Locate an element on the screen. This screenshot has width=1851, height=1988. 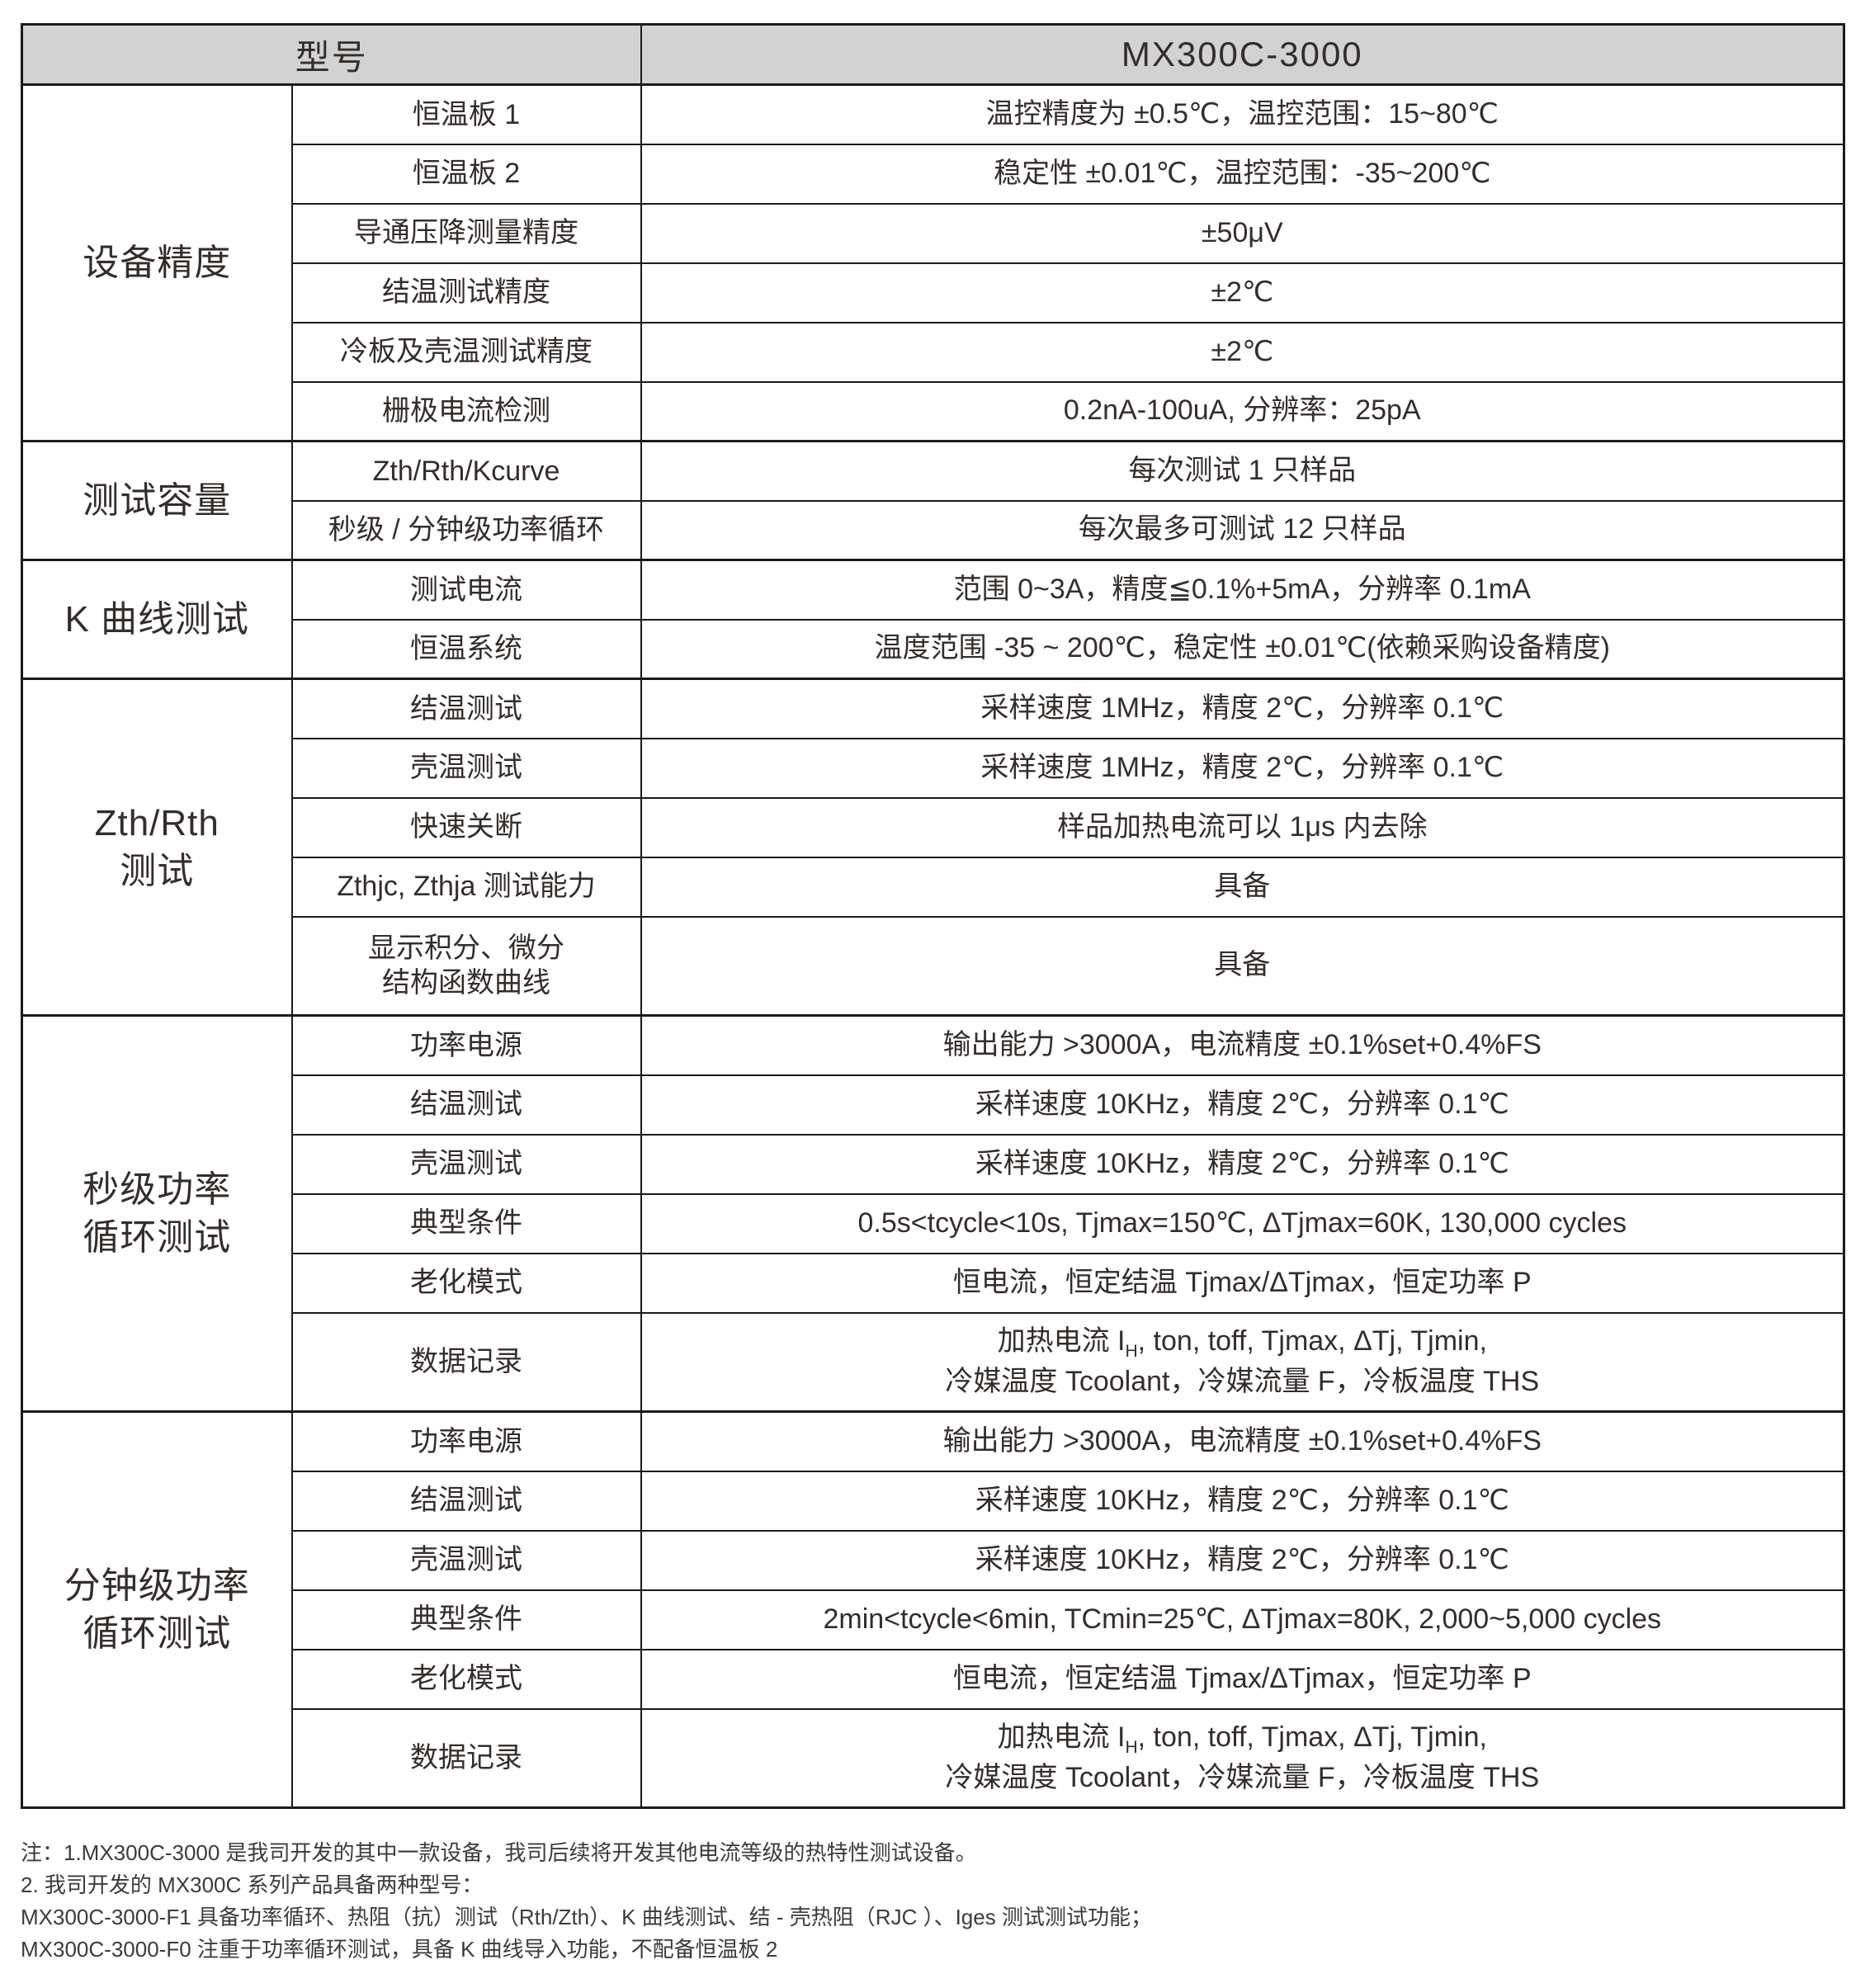
row-value: 稳定性 ±0.01℃，温控范围：-35~200℃ is located at coordinates (1243, 174).